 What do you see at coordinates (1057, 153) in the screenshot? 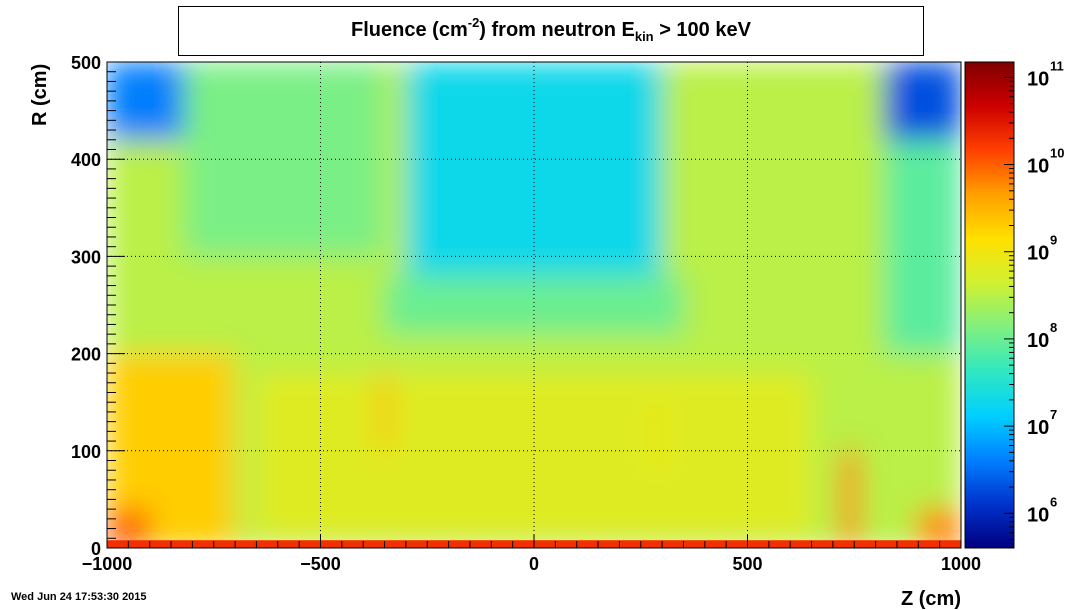
I see `colorbar-tick-exponent: 10` at bounding box center [1057, 153].